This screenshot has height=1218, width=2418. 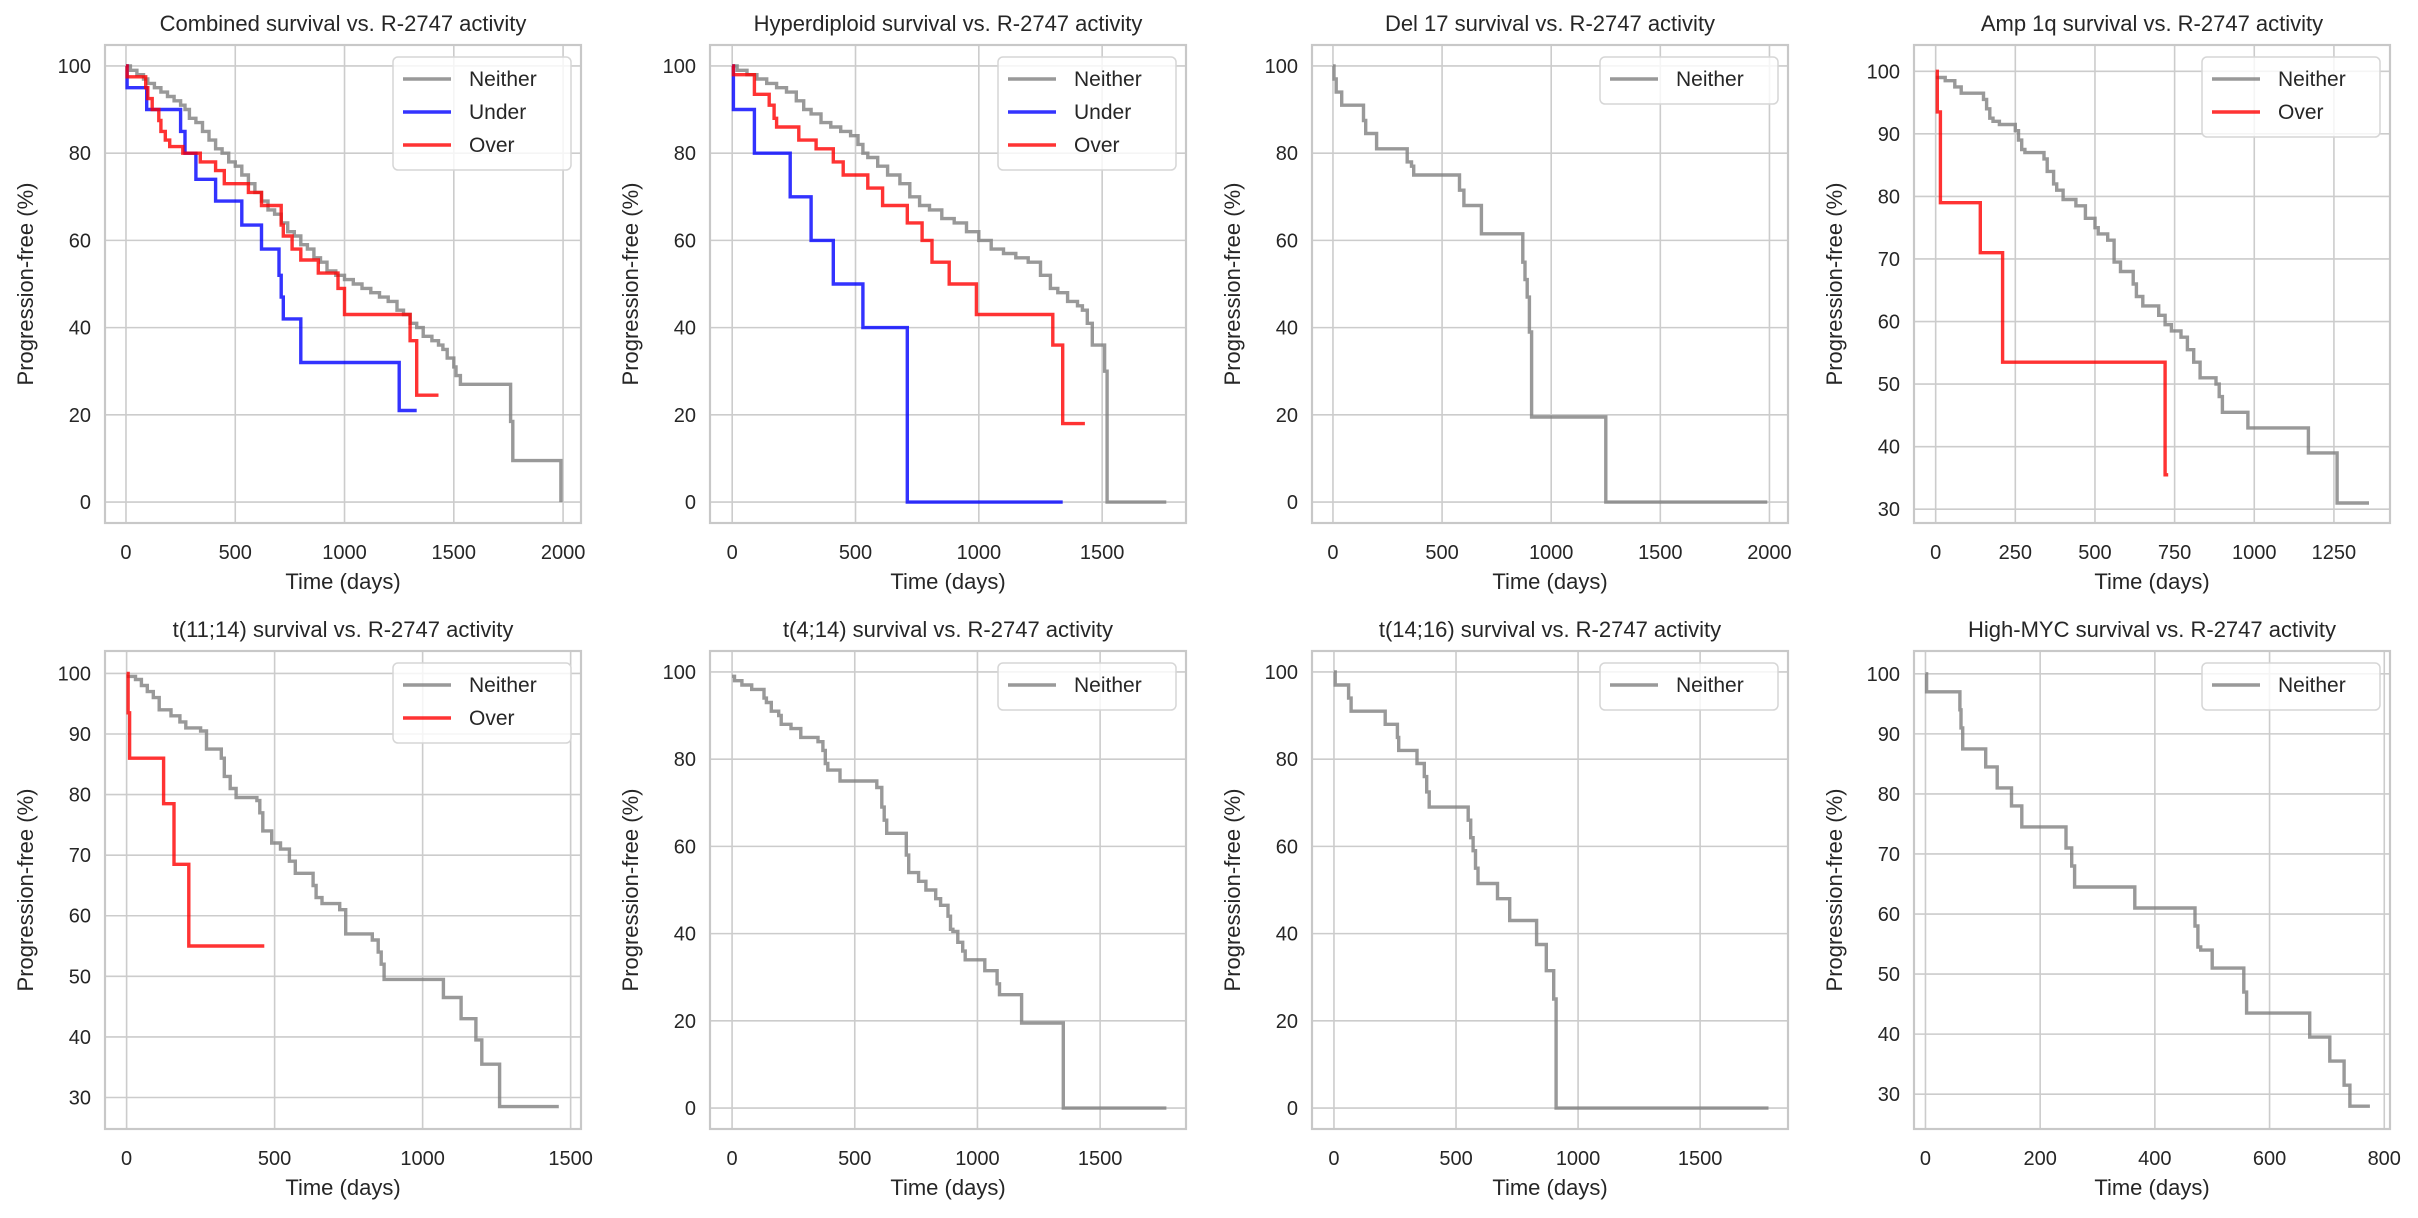 What do you see at coordinates (497, 112) in the screenshot?
I see `legend-label: Under` at bounding box center [497, 112].